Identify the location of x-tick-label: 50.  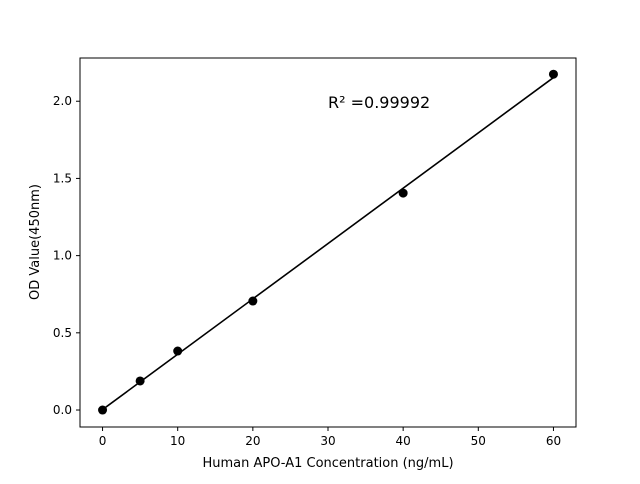
(478, 441).